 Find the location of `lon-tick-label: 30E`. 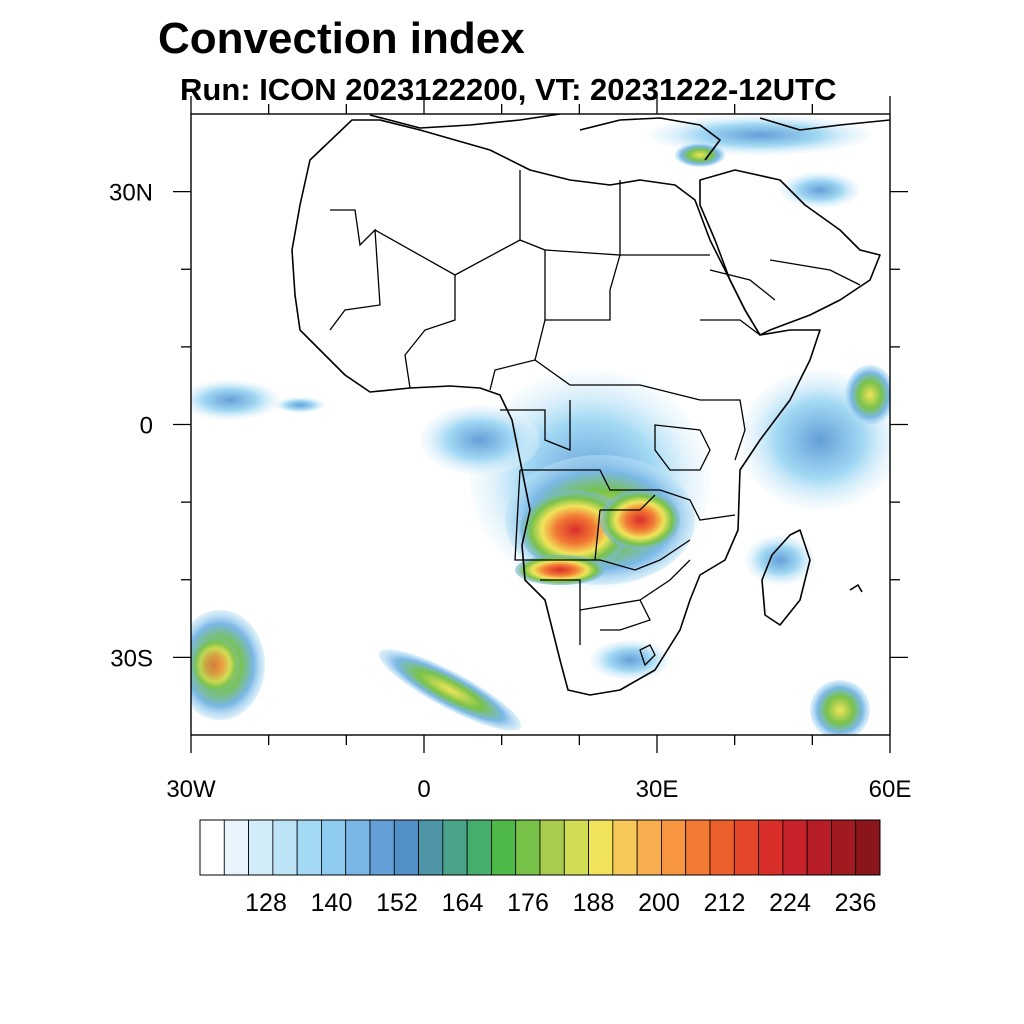

lon-tick-label: 30E is located at coordinates (657, 789).